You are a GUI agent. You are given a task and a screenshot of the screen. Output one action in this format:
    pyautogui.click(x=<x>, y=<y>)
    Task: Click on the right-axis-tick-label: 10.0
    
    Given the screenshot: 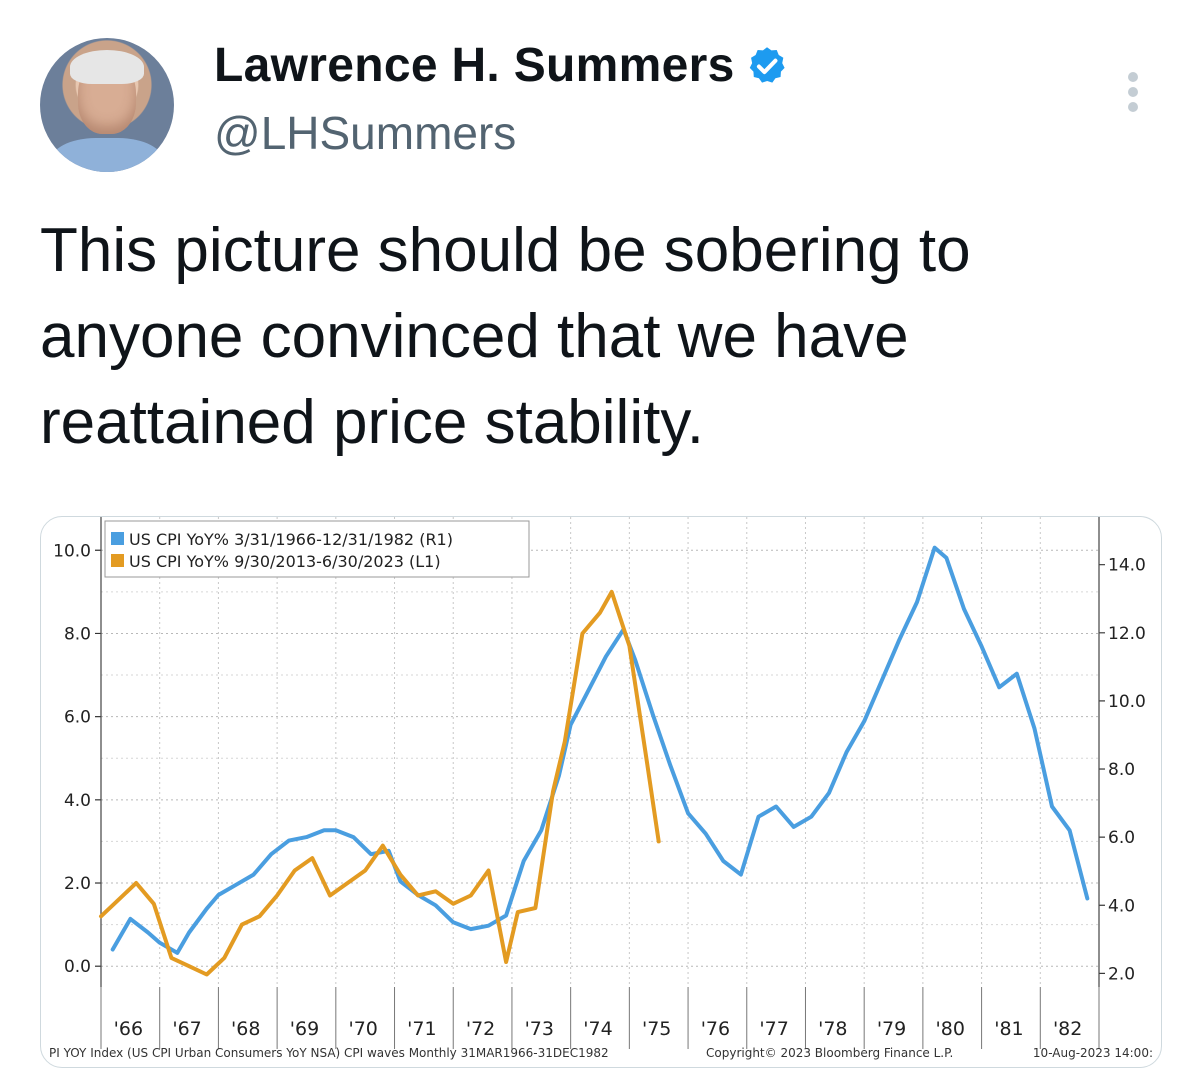 What is the action you would take?
    pyautogui.click(x=1127, y=702)
    